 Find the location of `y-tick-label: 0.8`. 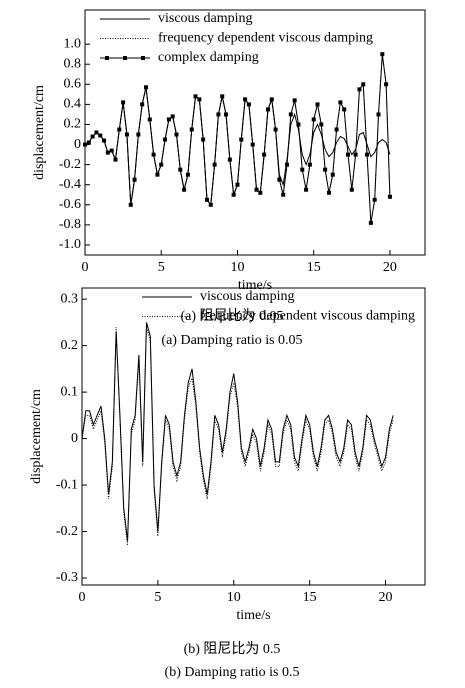

y-tick-label: 0.8 is located at coordinates (73, 63).